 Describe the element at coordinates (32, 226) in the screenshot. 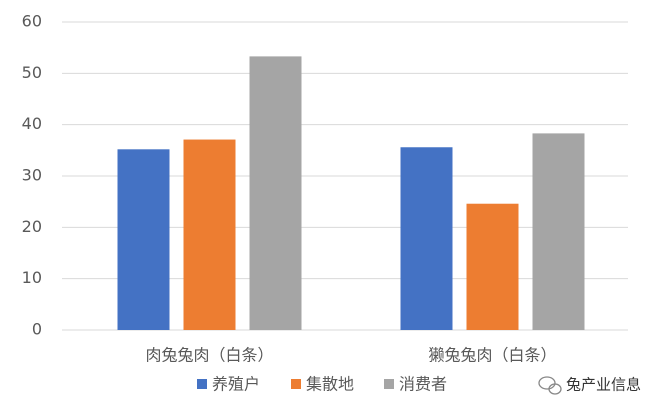

I see `y-tick-label: 20` at that location.